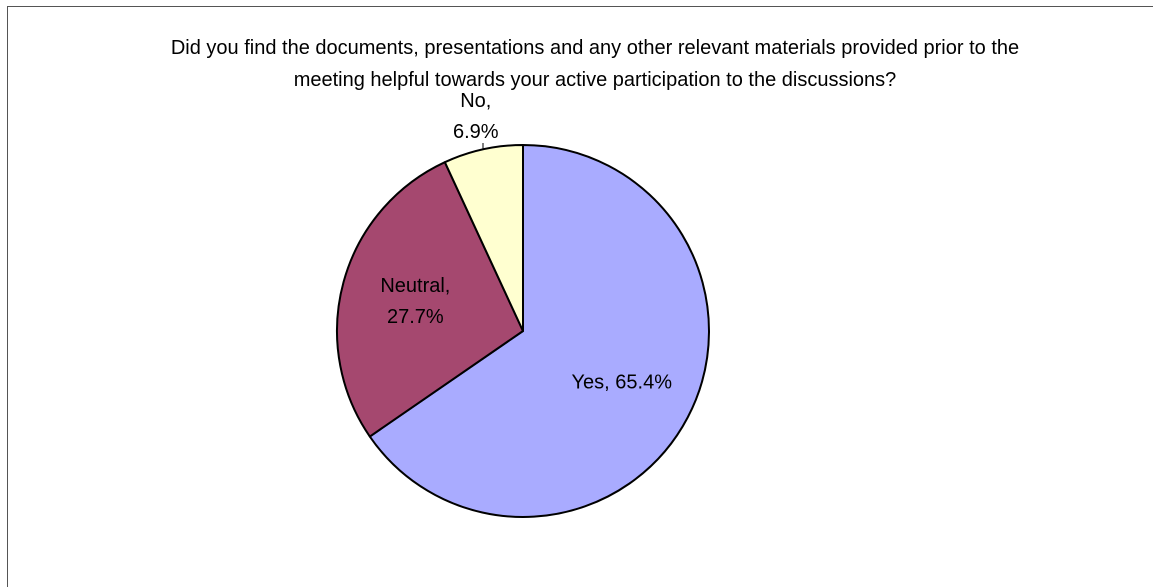  What do you see at coordinates (483, 238) in the screenshot?
I see `pie-slice` at bounding box center [483, 238].